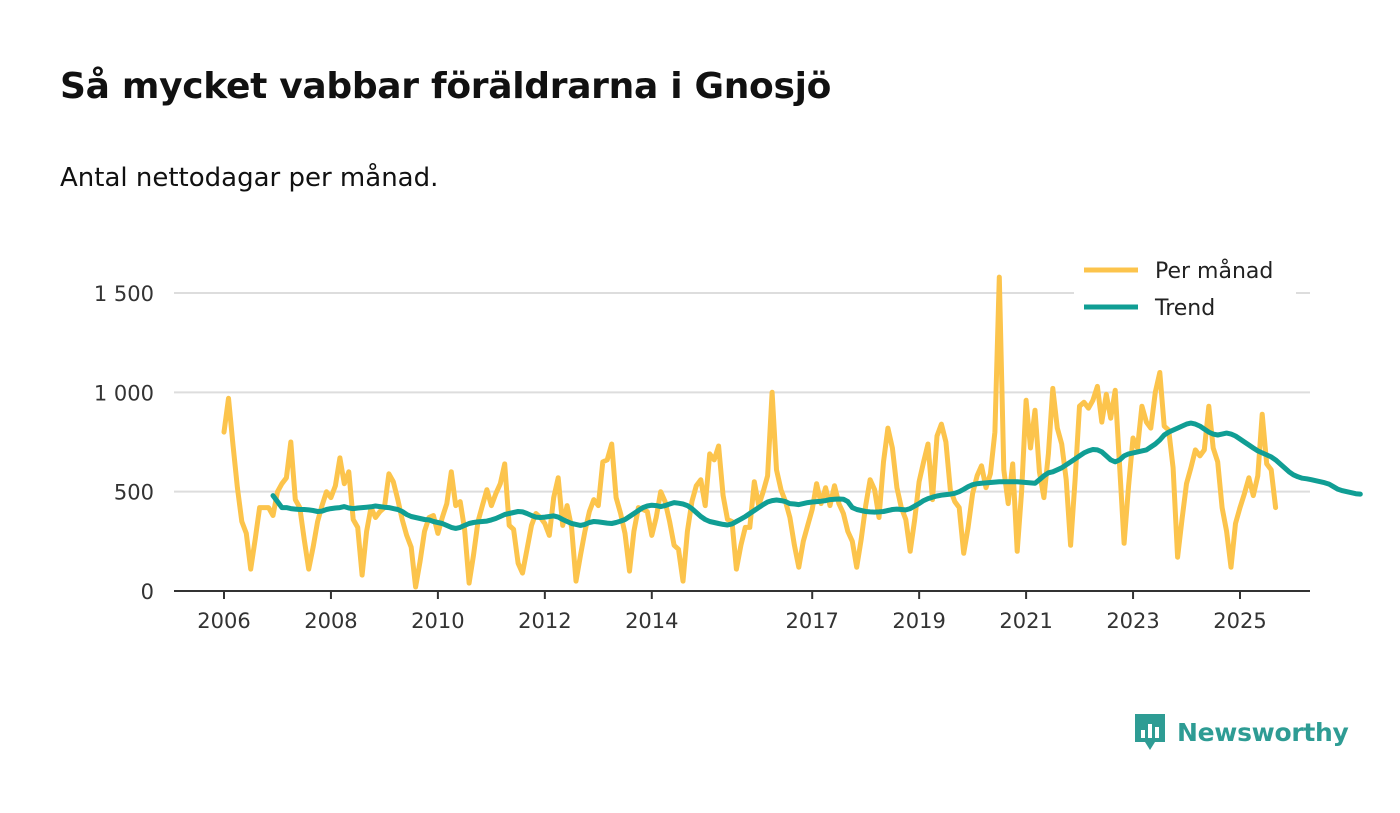 The image size is (1400, 813). I want to click on brand-name: Newsworthy, so click(1263, 732).